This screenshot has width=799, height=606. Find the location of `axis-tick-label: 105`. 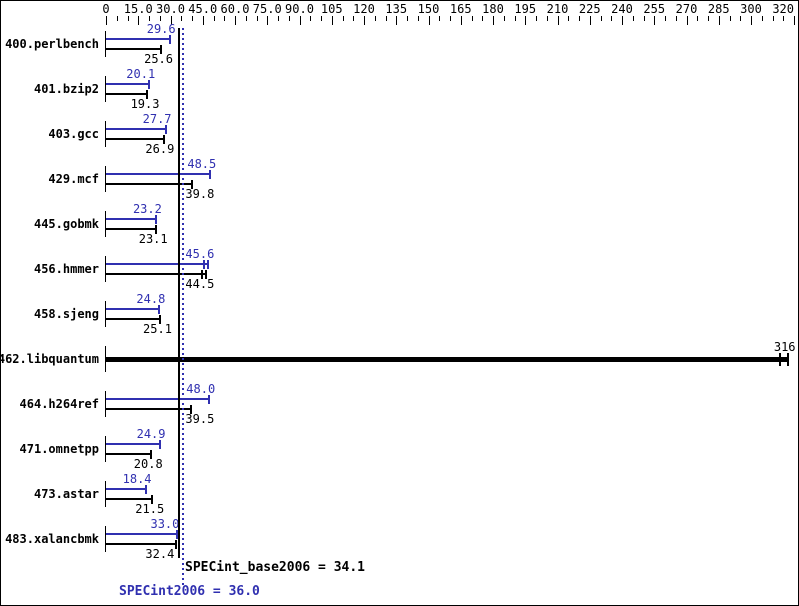

axis-tick-label: 105 is located at coordinates (331, 9).